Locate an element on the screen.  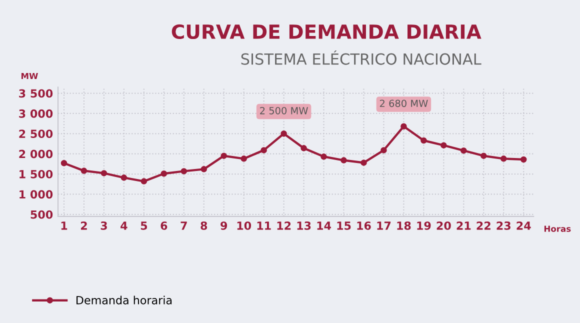
x-tick-label: 13 is located at coordinates (304, 225).